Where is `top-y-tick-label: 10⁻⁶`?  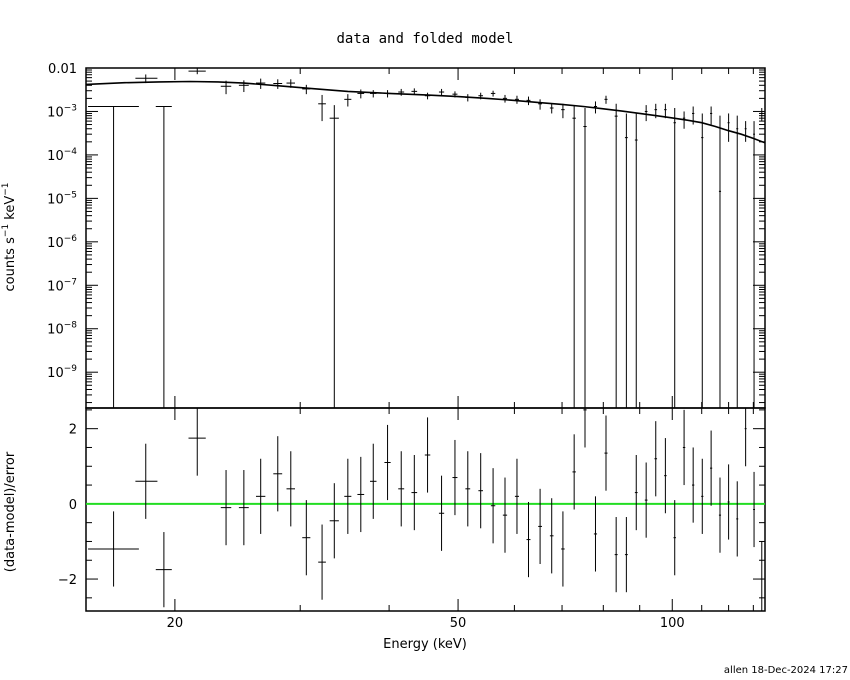
top-y-tick-label: 10⁻⁶ is located at coordinates (62, 242).